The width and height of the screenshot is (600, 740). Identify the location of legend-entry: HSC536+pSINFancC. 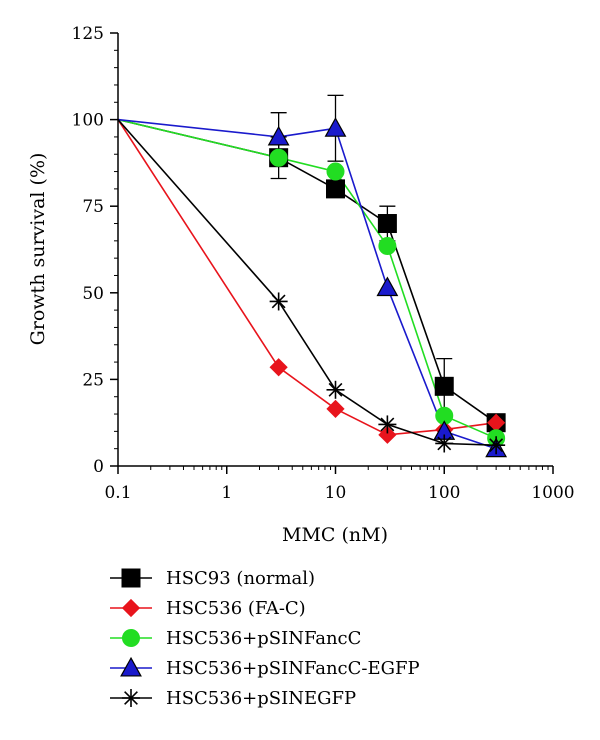
(235, 638).